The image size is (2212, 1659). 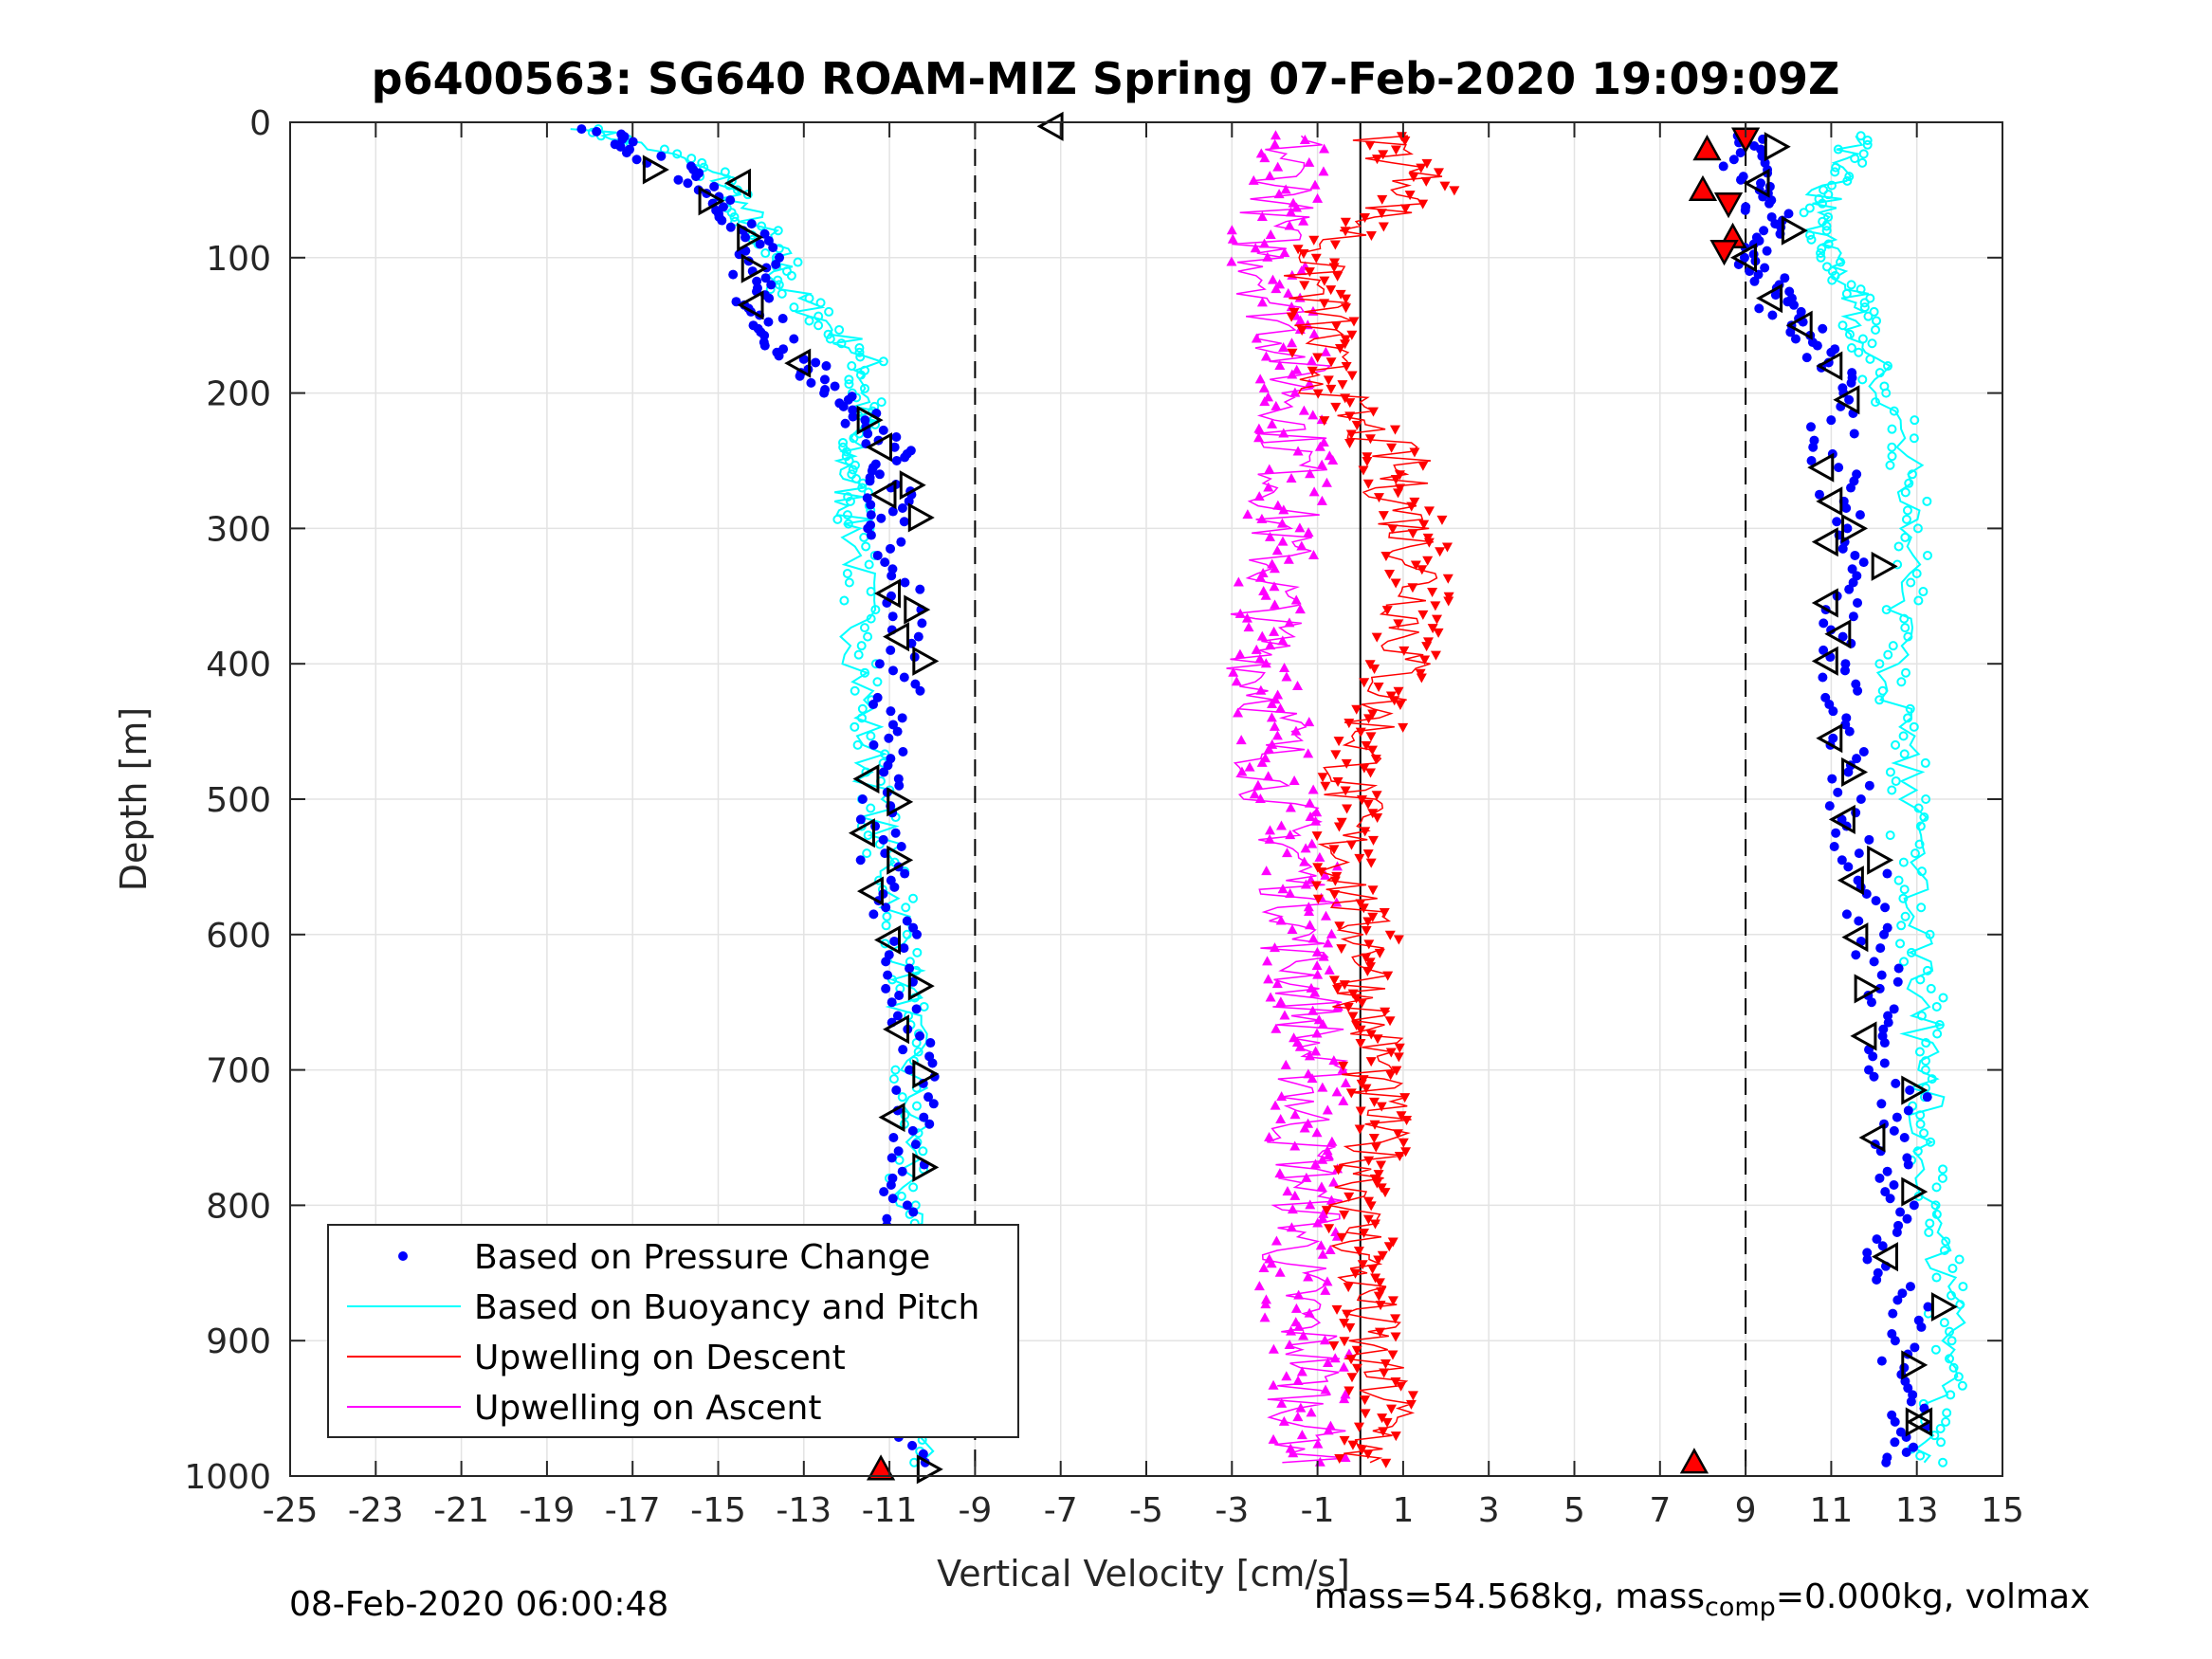 What do you see at coordinates (238, 665) in the screenshot?
I see `y-tick-label: 400` at bounding box center [238, 665].